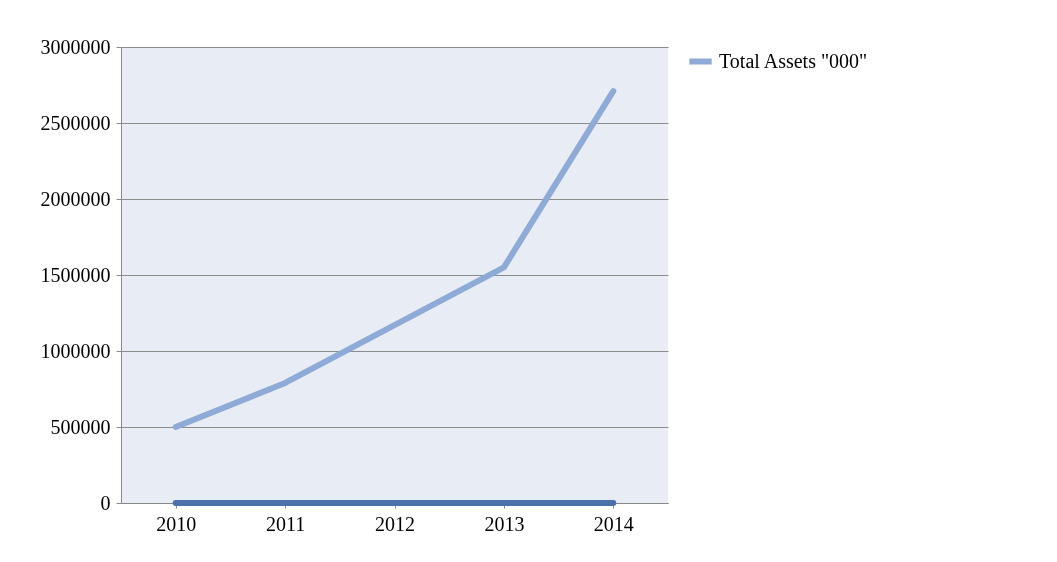 Image resolution: width=1057 pixels, height=562 pixels. I want to click on y-tick-label: 2500000, so click(75, 122).